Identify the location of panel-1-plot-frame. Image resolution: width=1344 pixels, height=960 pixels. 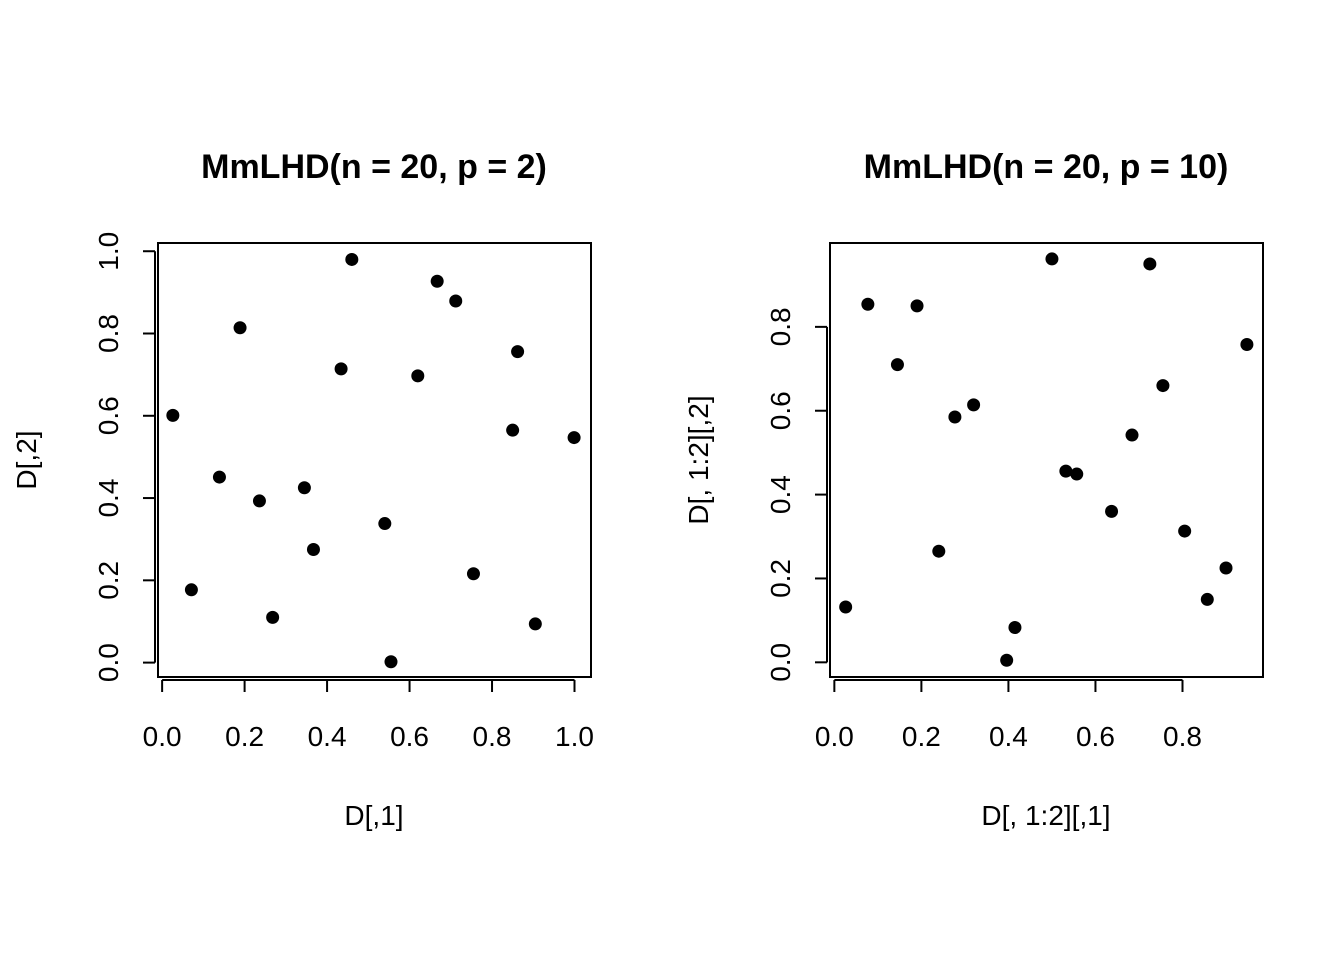
(374, 460).